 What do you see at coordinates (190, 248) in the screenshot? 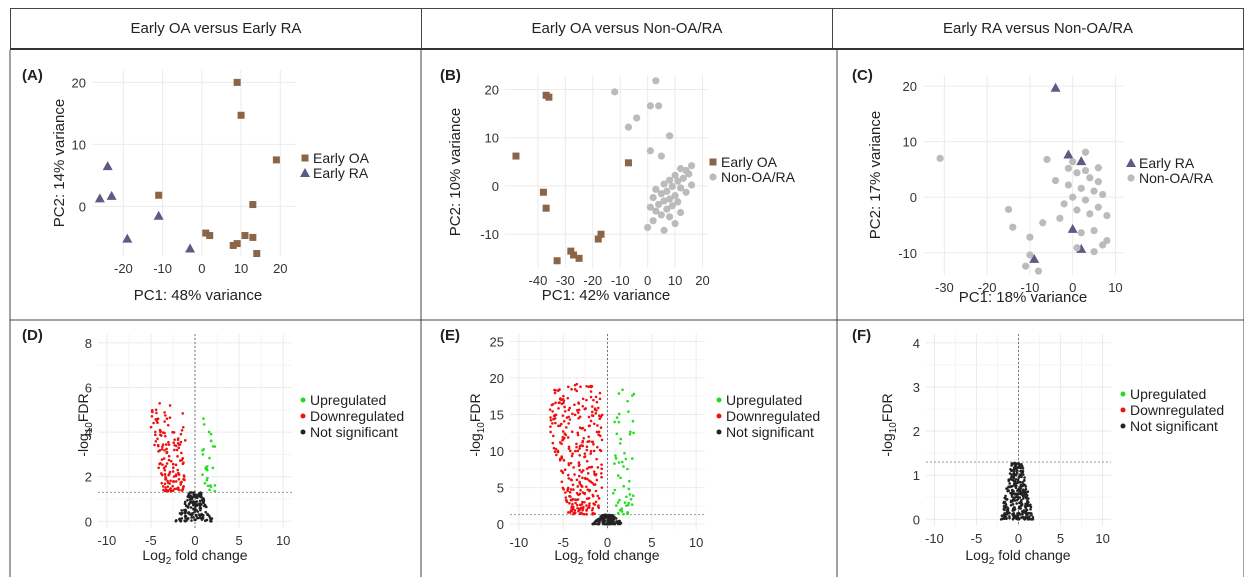
I see `panel-a-point-early-ra` at bounding box center [190, 248].